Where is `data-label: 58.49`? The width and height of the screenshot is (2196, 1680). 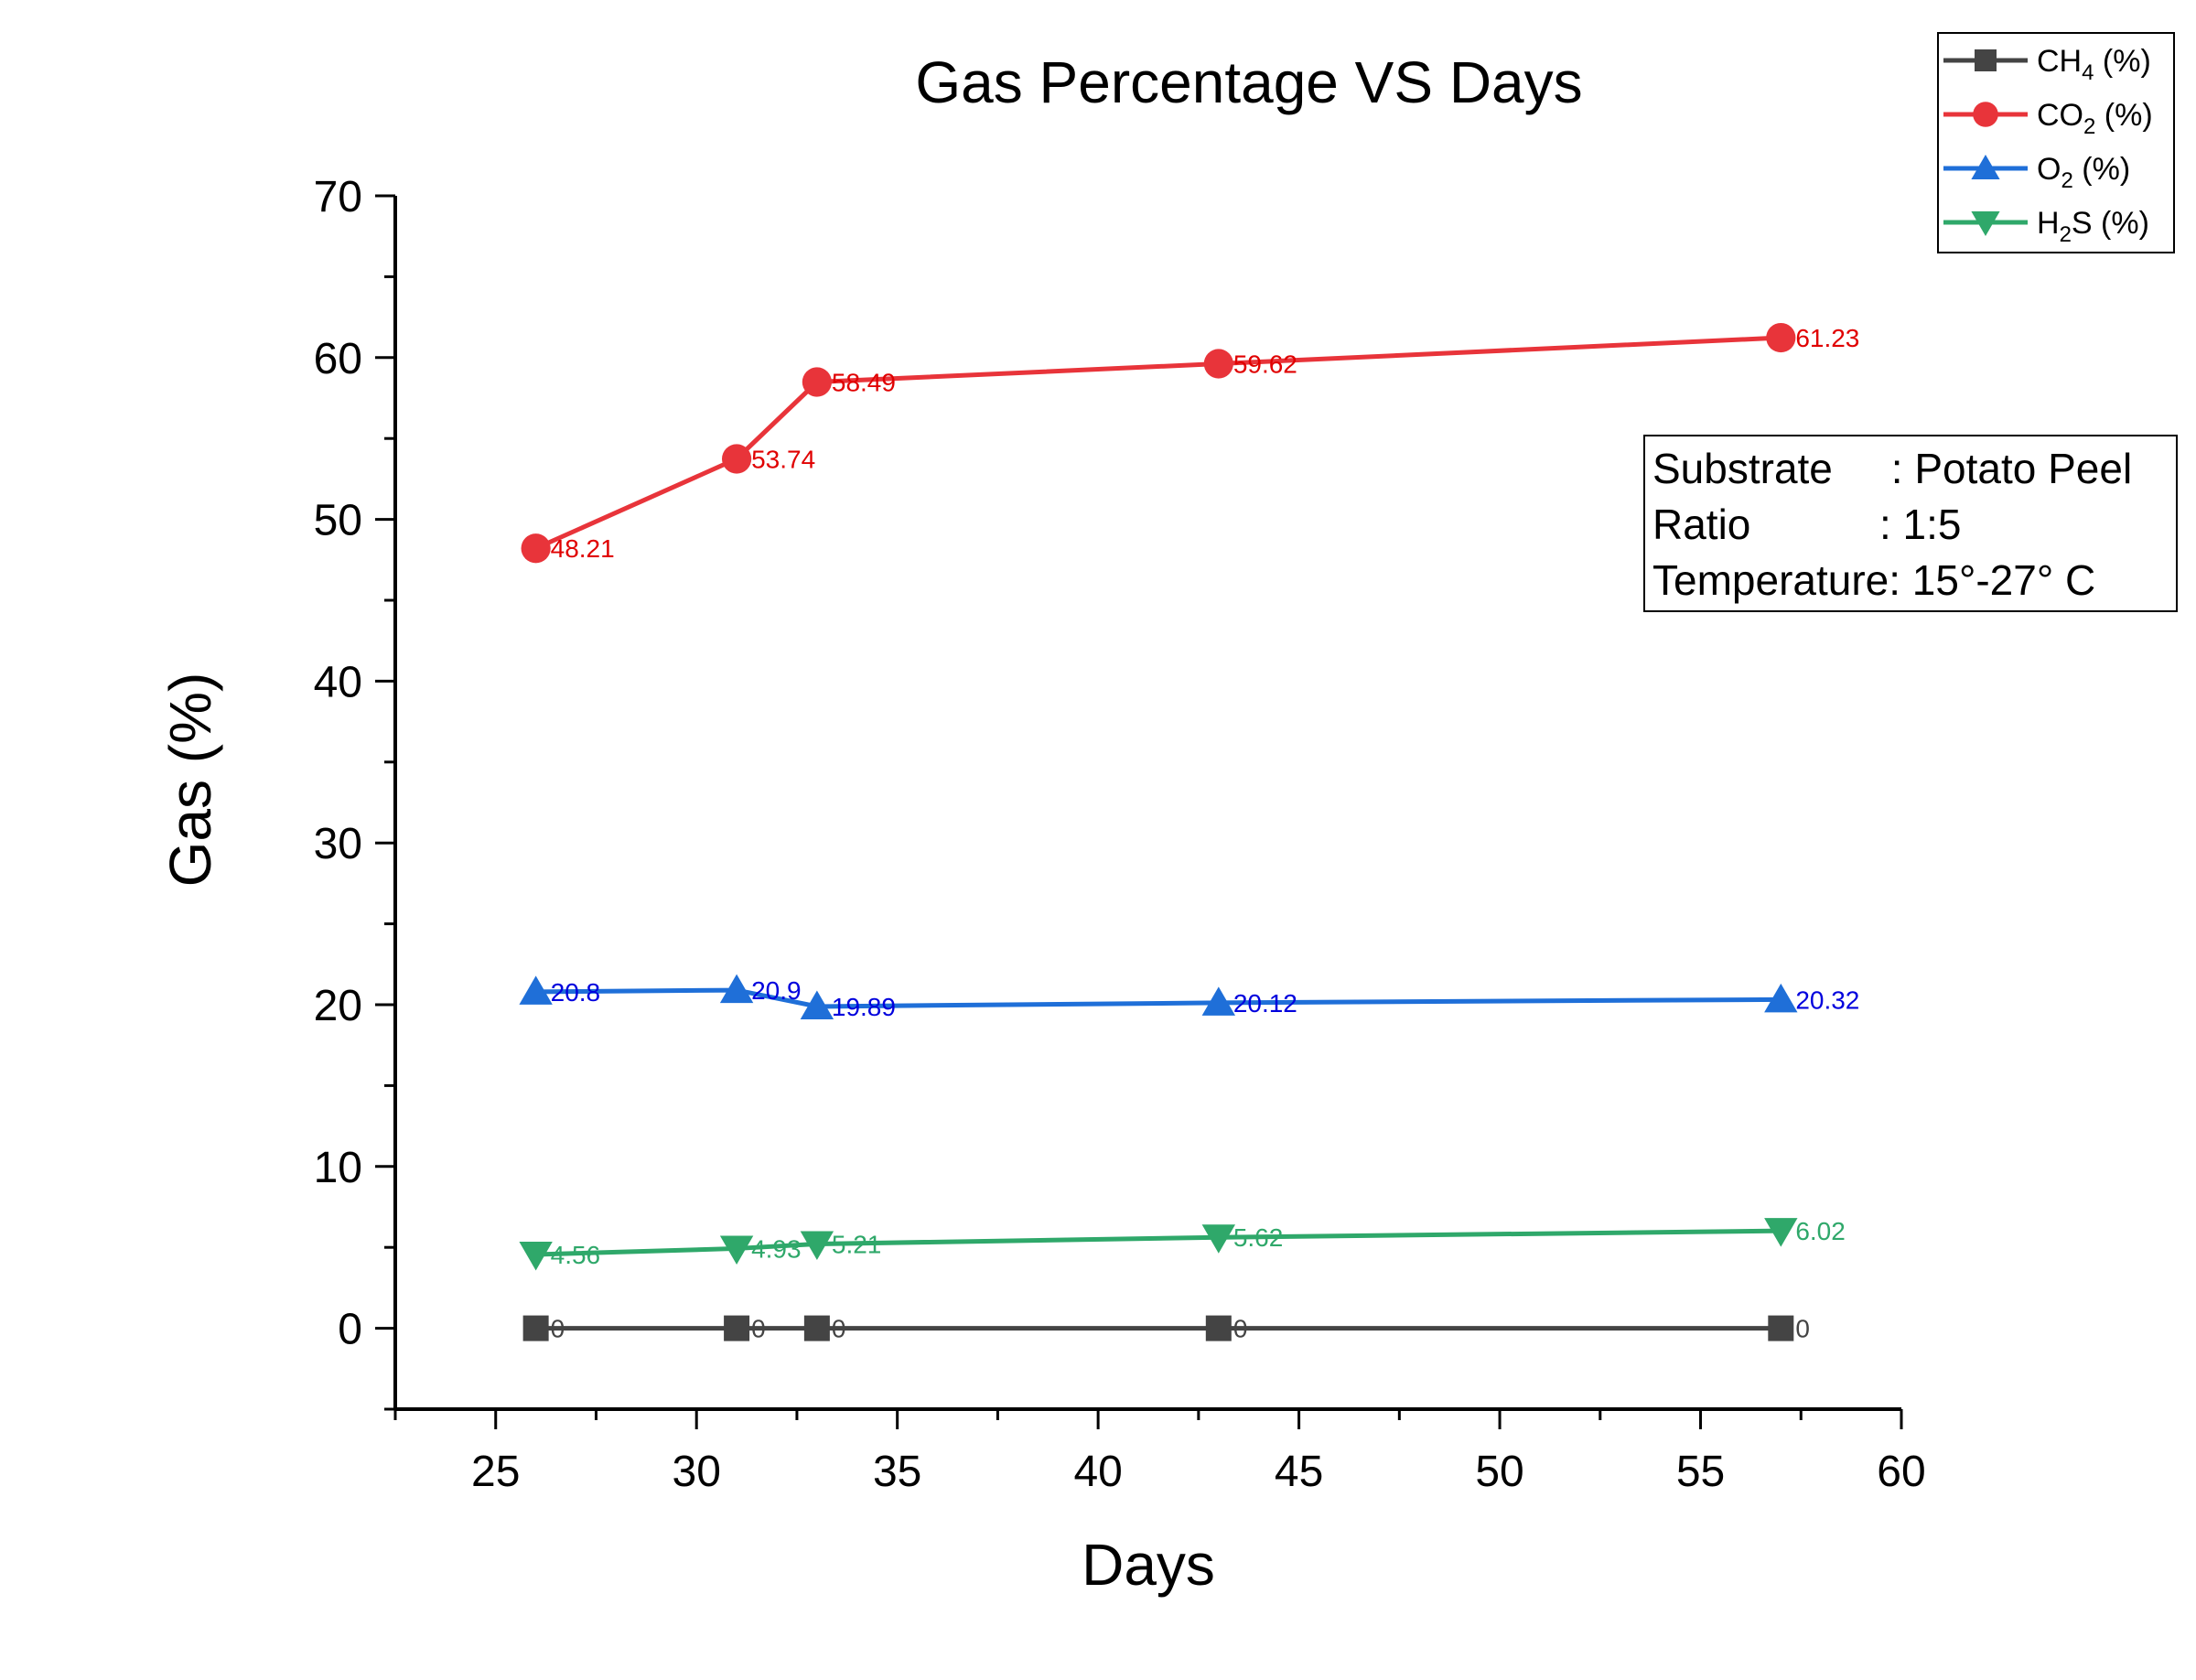 data-label: 58.49 is located at coordinates (864, 382).